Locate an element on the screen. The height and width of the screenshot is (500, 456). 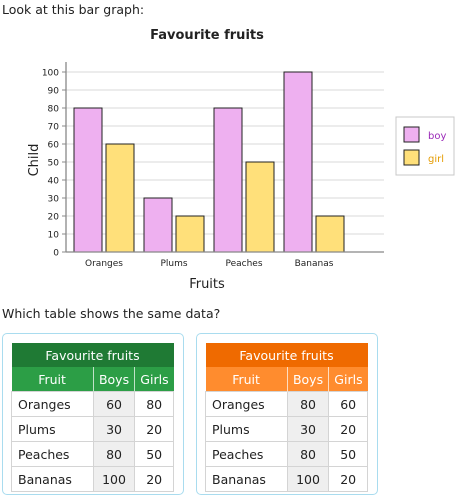
x-tick-label: Plums is located at coordinates (173, 264).